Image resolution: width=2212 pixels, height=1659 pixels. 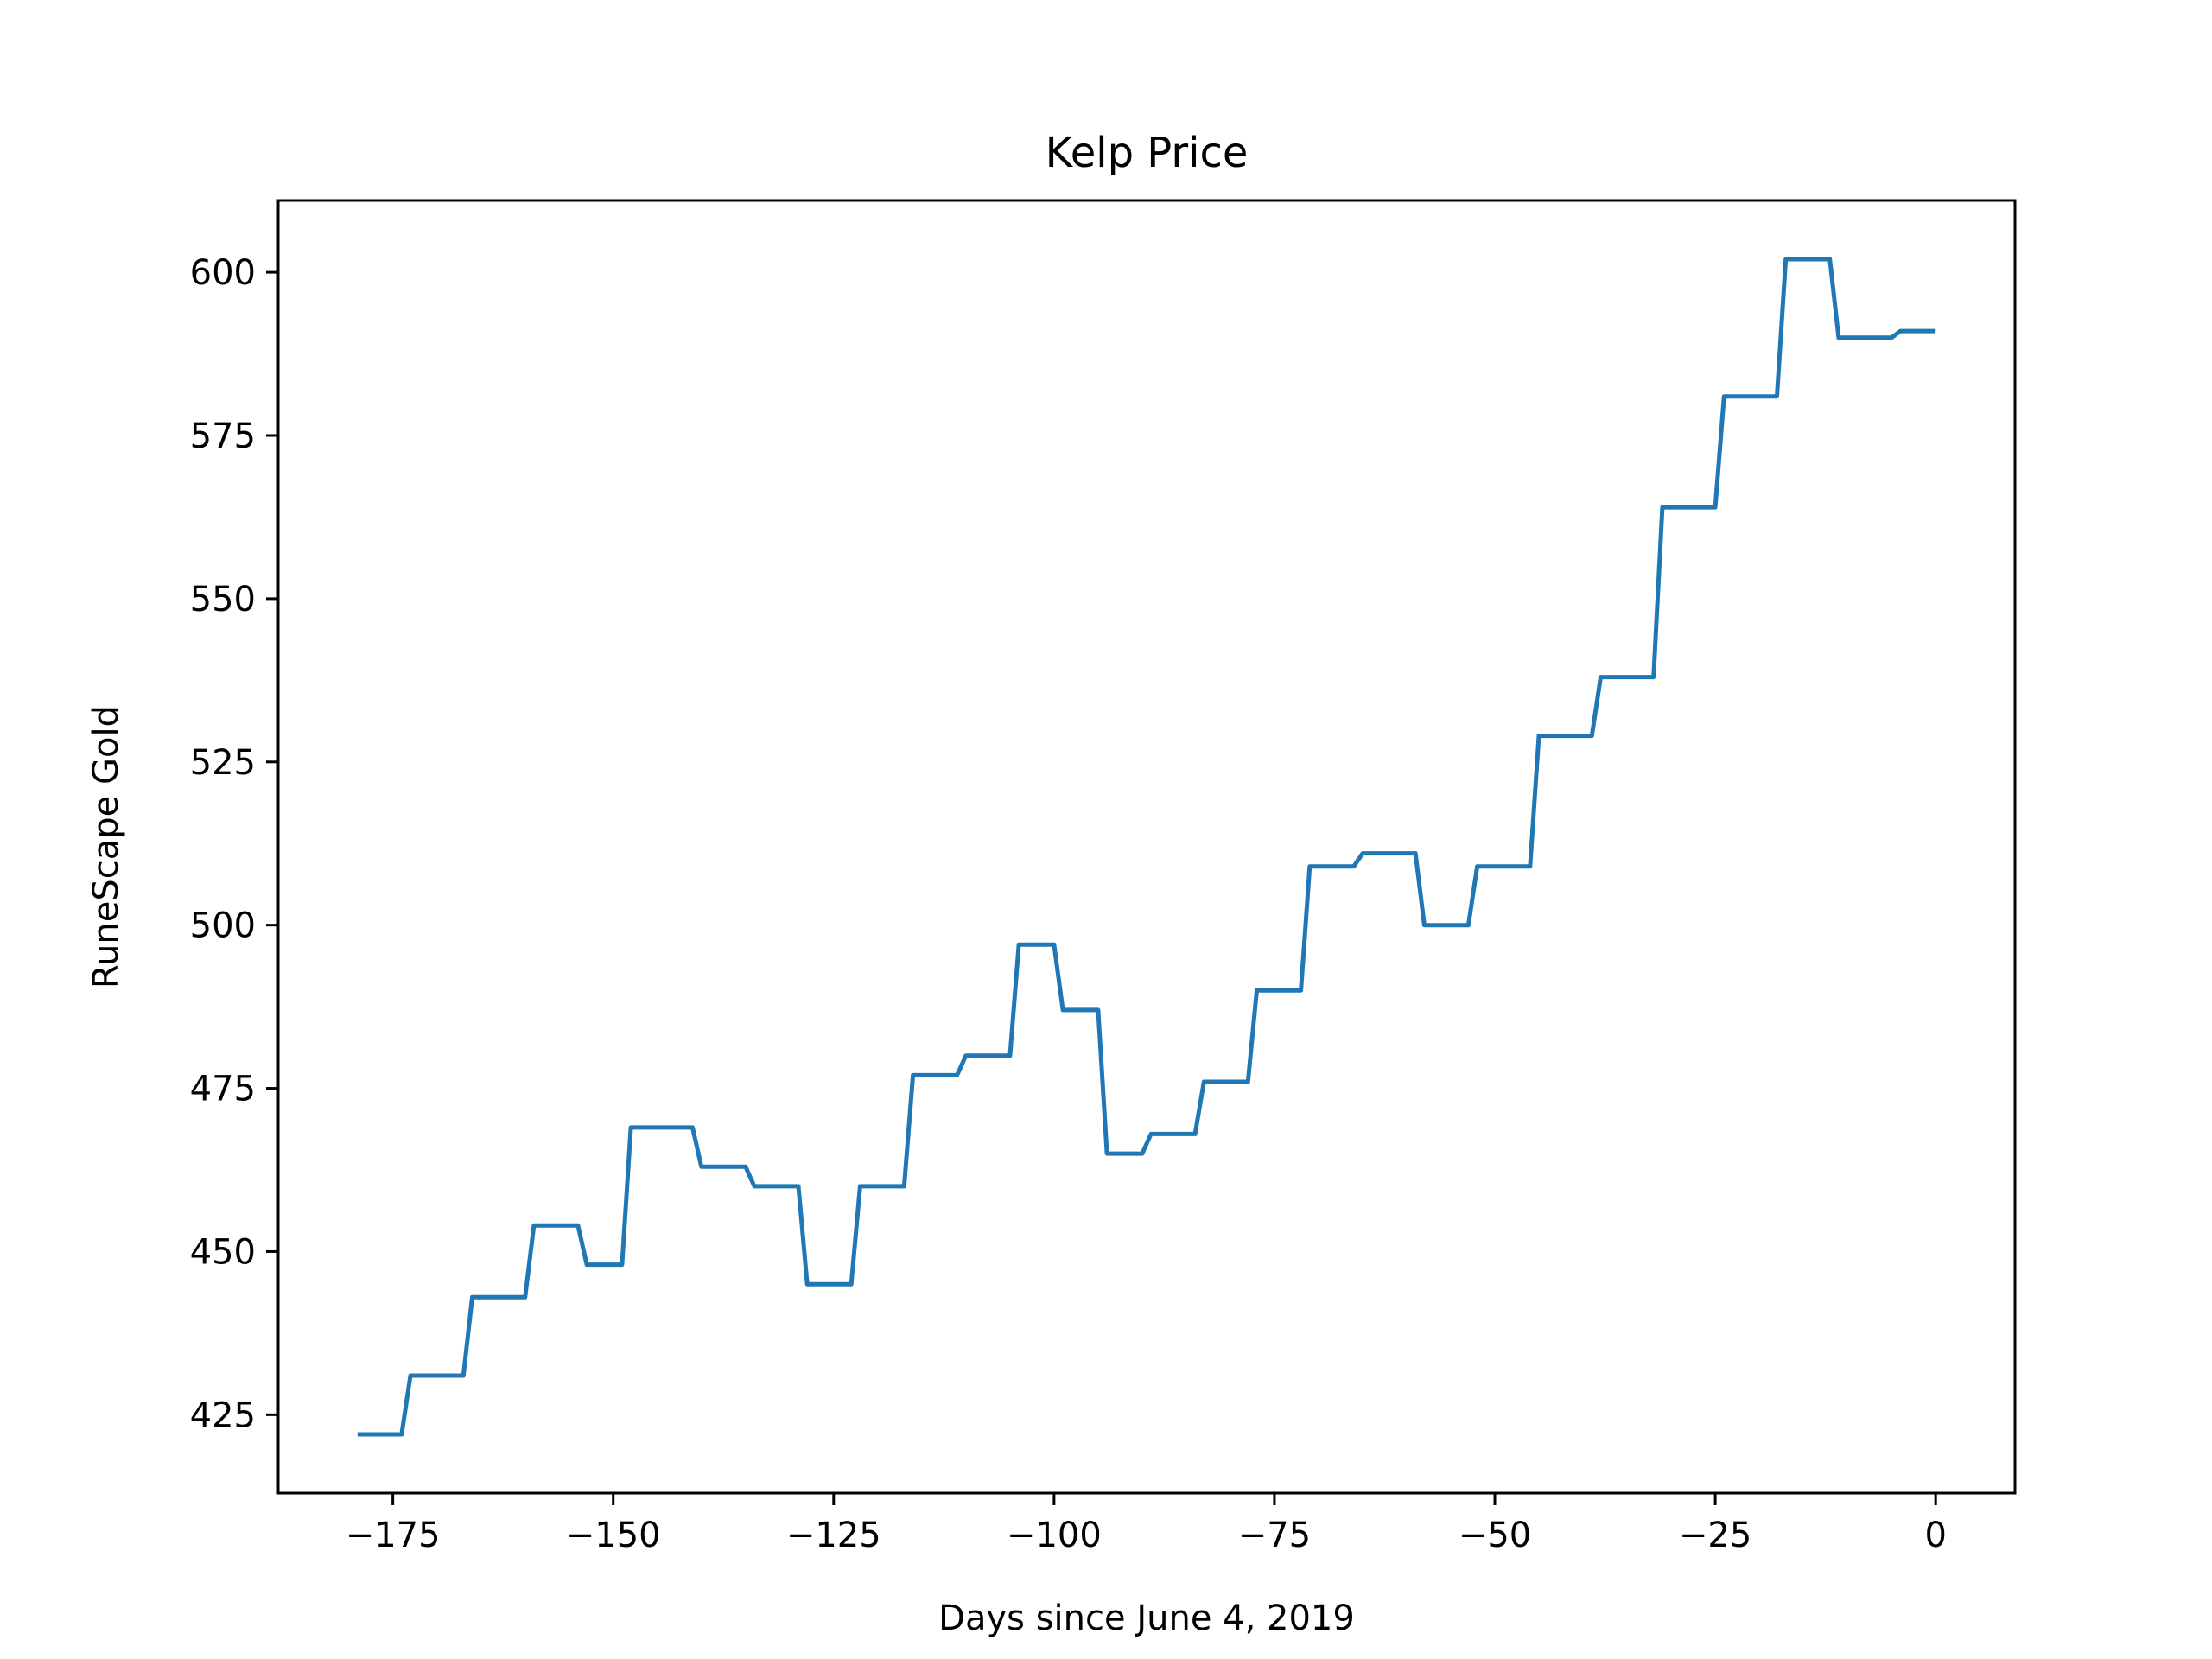 I want to click on x-axis: −175 −150 −125 −100 −75 −50 −25 0, so click(x=1146, y=1524).